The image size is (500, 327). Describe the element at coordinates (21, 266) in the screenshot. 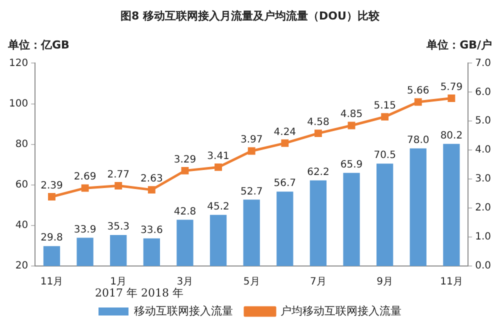

I see `y-tick-label: 20` at that location.